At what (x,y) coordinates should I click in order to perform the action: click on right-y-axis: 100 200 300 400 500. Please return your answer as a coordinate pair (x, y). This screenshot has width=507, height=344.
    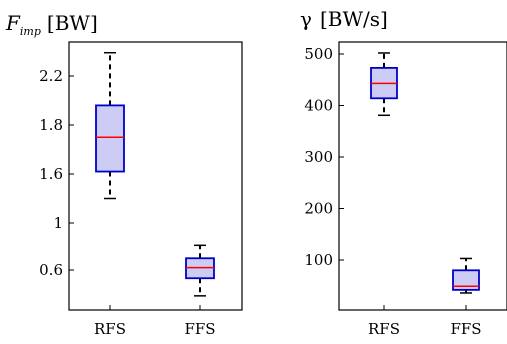
    Looking at the image, I should click on (324, 157).